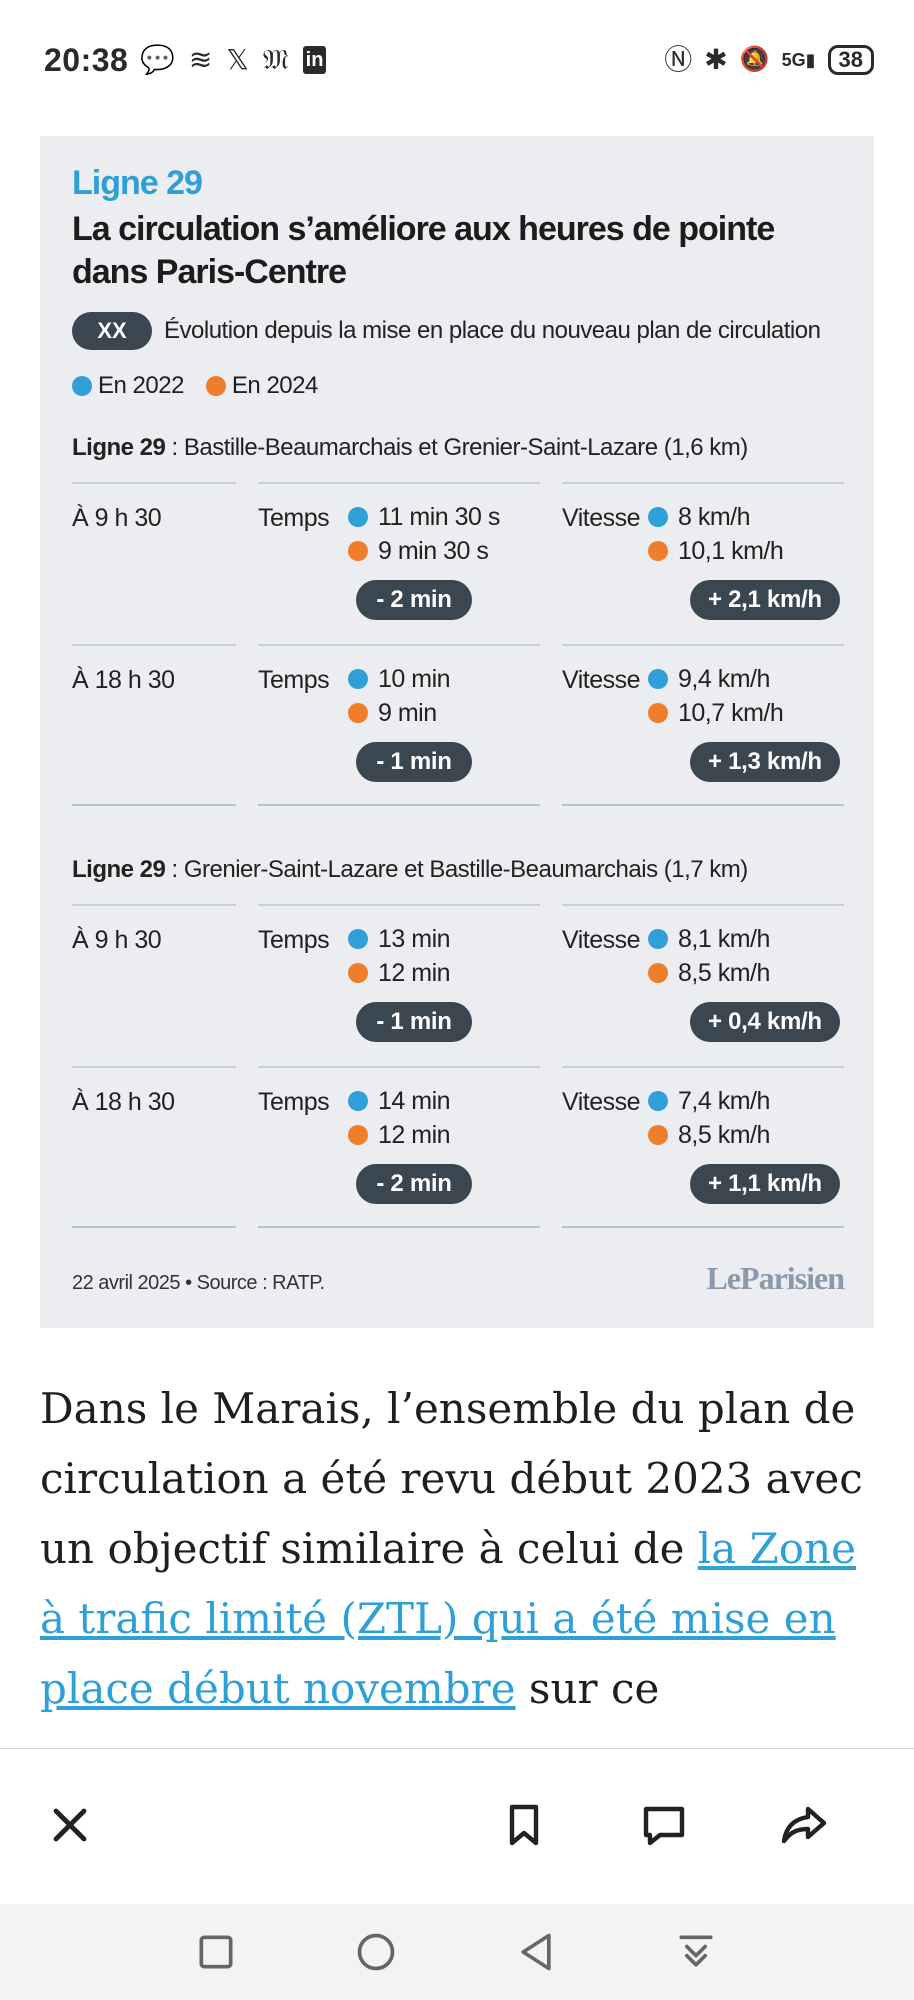  I want to click on nfc-icon: Ⓝ, so click(678, 59).